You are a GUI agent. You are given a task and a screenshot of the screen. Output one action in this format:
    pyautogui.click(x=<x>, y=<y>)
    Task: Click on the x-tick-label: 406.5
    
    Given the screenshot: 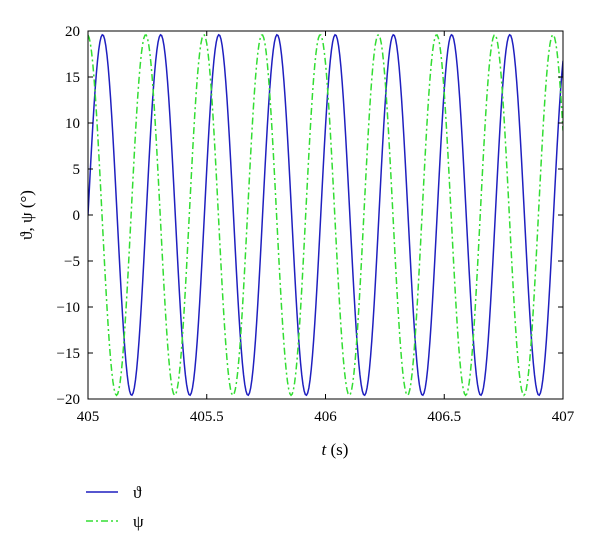 What is the action you would take?
    pyautogui.click(x=444, y=417)
    